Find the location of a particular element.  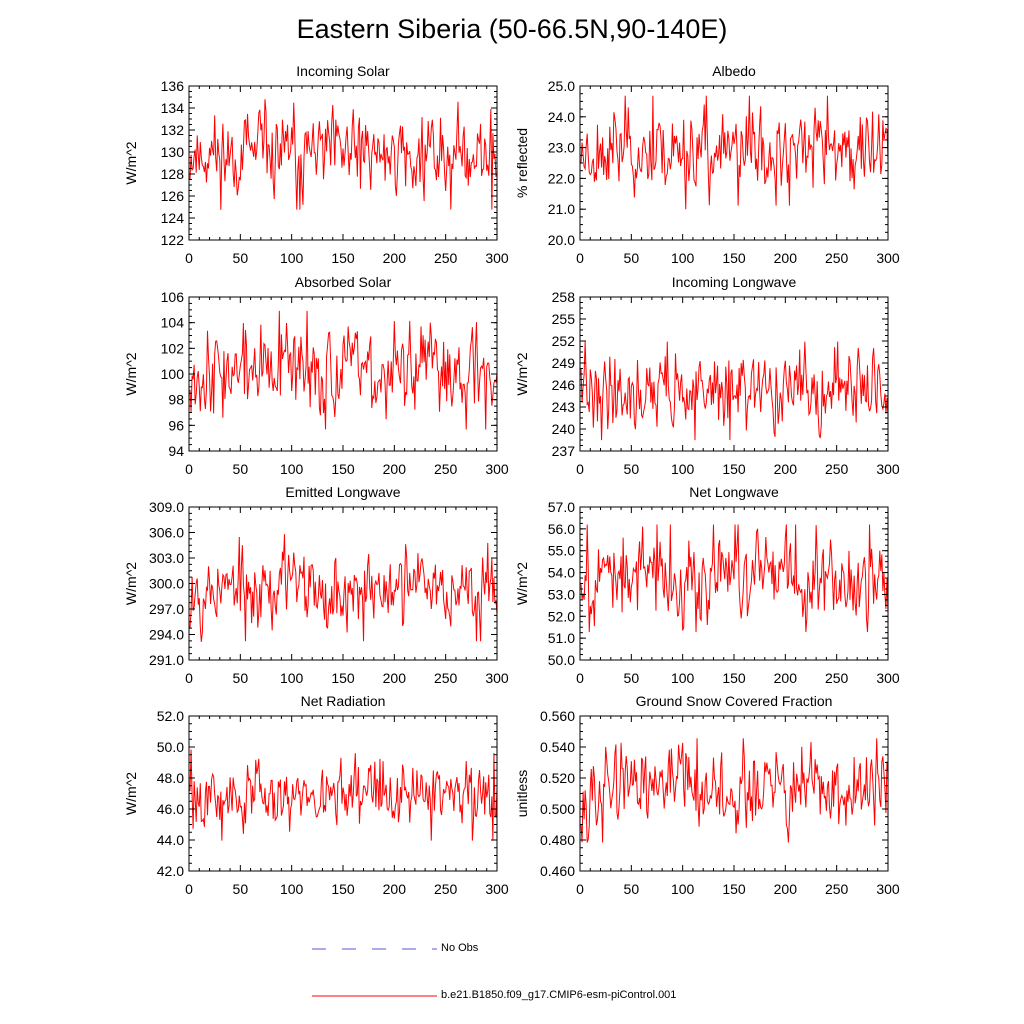

y-tick-label: 46.0 is located at coordinates (170, 809).